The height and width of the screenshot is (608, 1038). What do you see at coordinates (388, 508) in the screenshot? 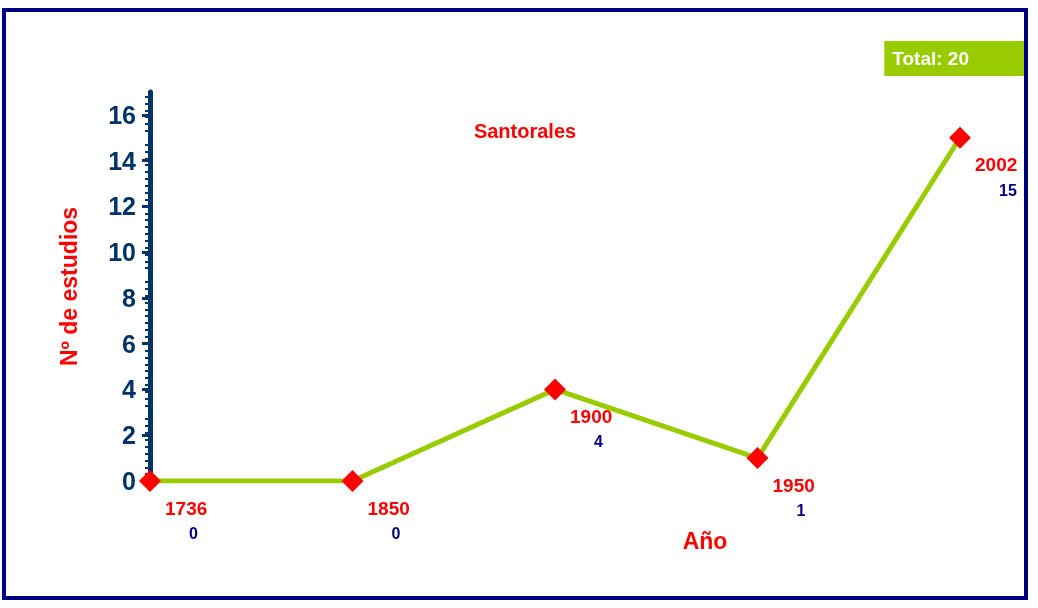
I see `x-tick-label: 1850` at bounding box center [388, 508].